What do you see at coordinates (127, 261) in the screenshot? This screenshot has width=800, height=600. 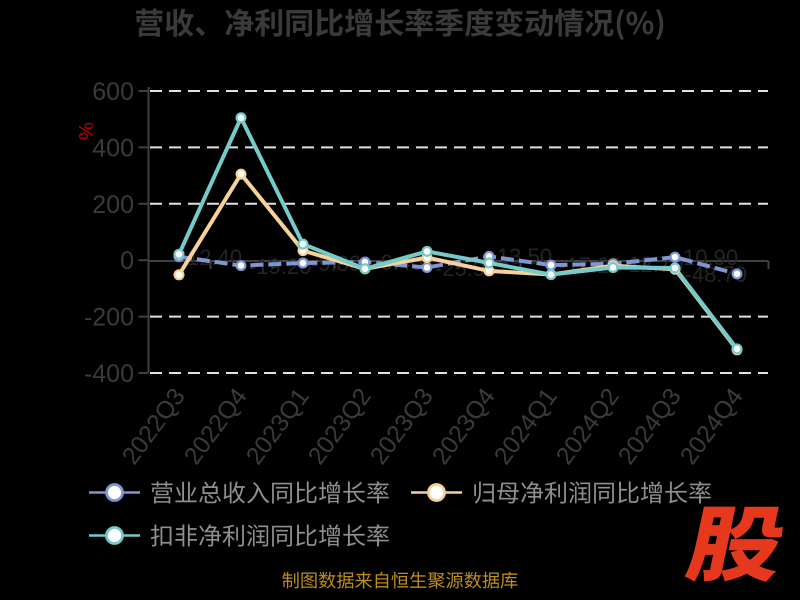 I see `svg-text: 0` at bounding box center [127, 261].